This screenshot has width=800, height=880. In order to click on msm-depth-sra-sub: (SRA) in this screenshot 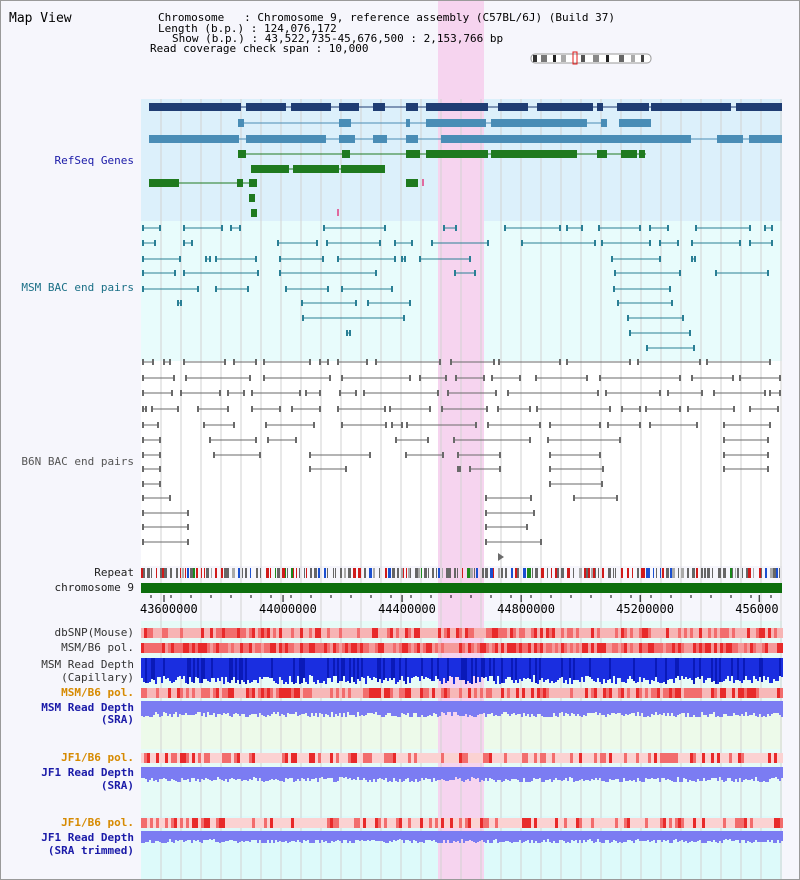, I will do `click(117, 719)`.